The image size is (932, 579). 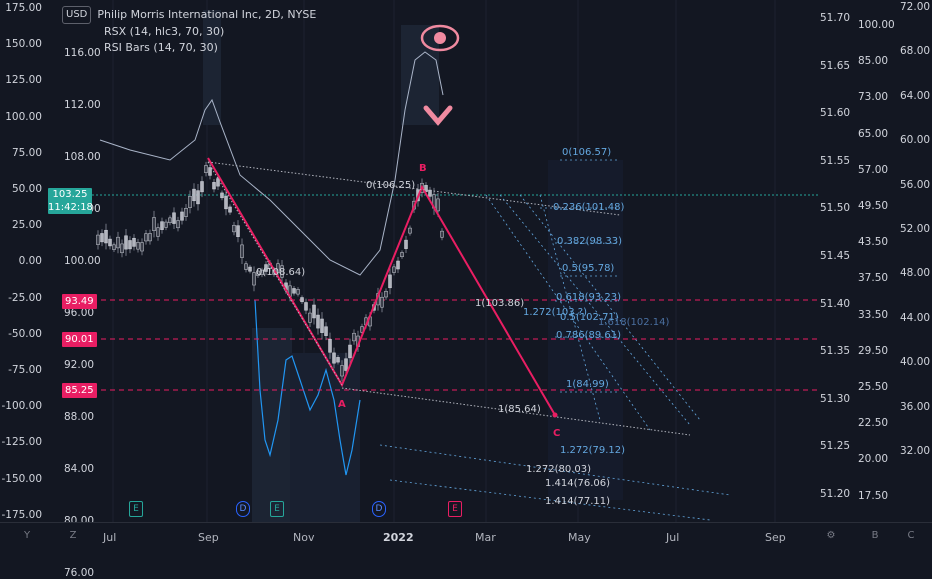 I want to click on axis-tick-label: 37.50, so click(x=873, y=278).